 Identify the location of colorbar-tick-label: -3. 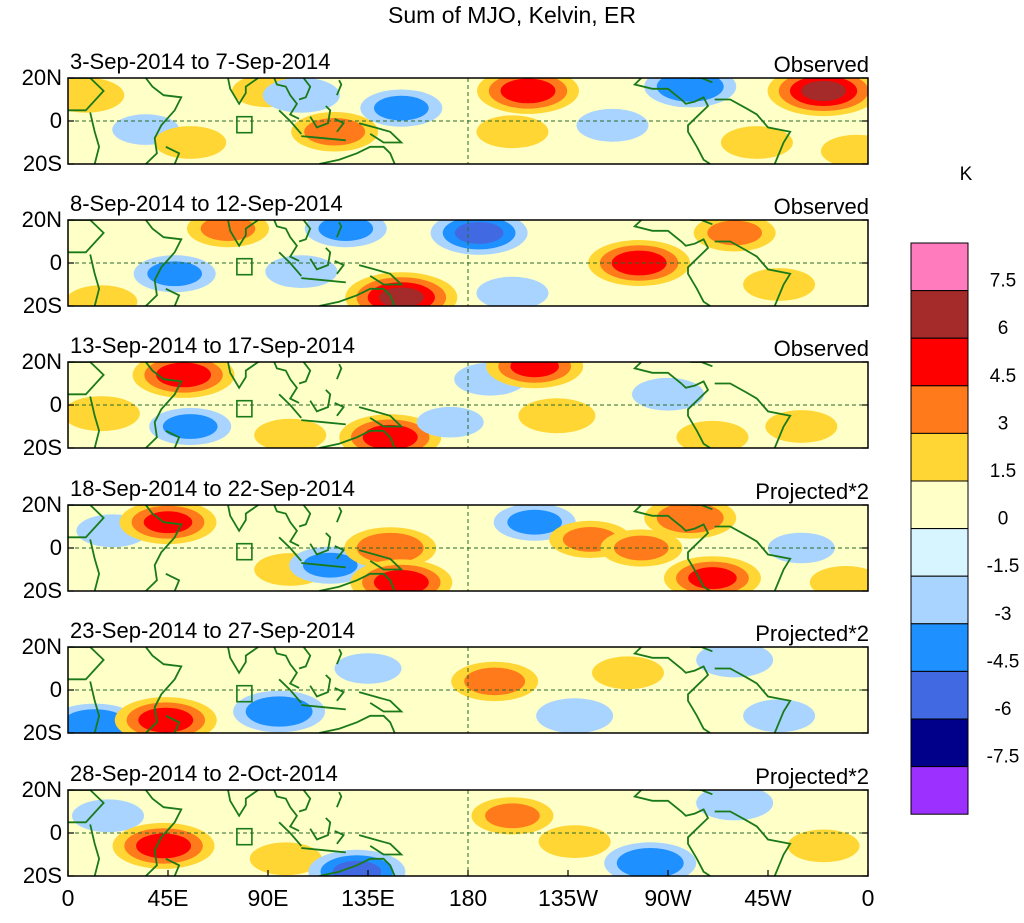
(1003, 614).